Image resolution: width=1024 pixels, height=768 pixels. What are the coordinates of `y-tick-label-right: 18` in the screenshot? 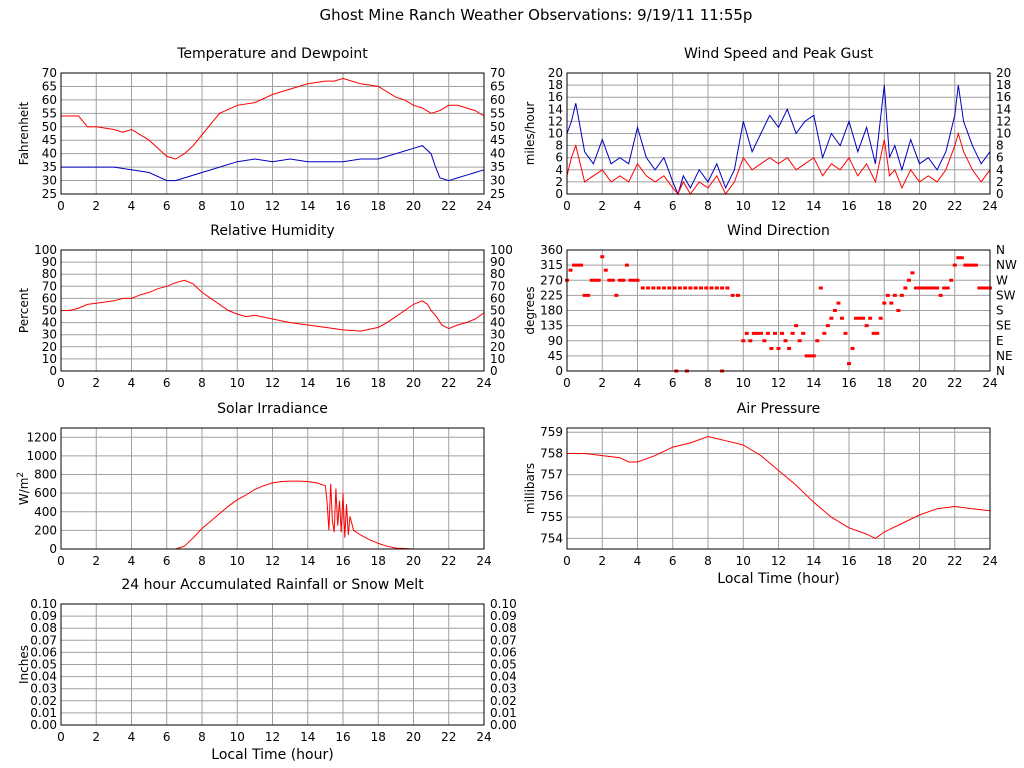 It's located at (1003, 85).